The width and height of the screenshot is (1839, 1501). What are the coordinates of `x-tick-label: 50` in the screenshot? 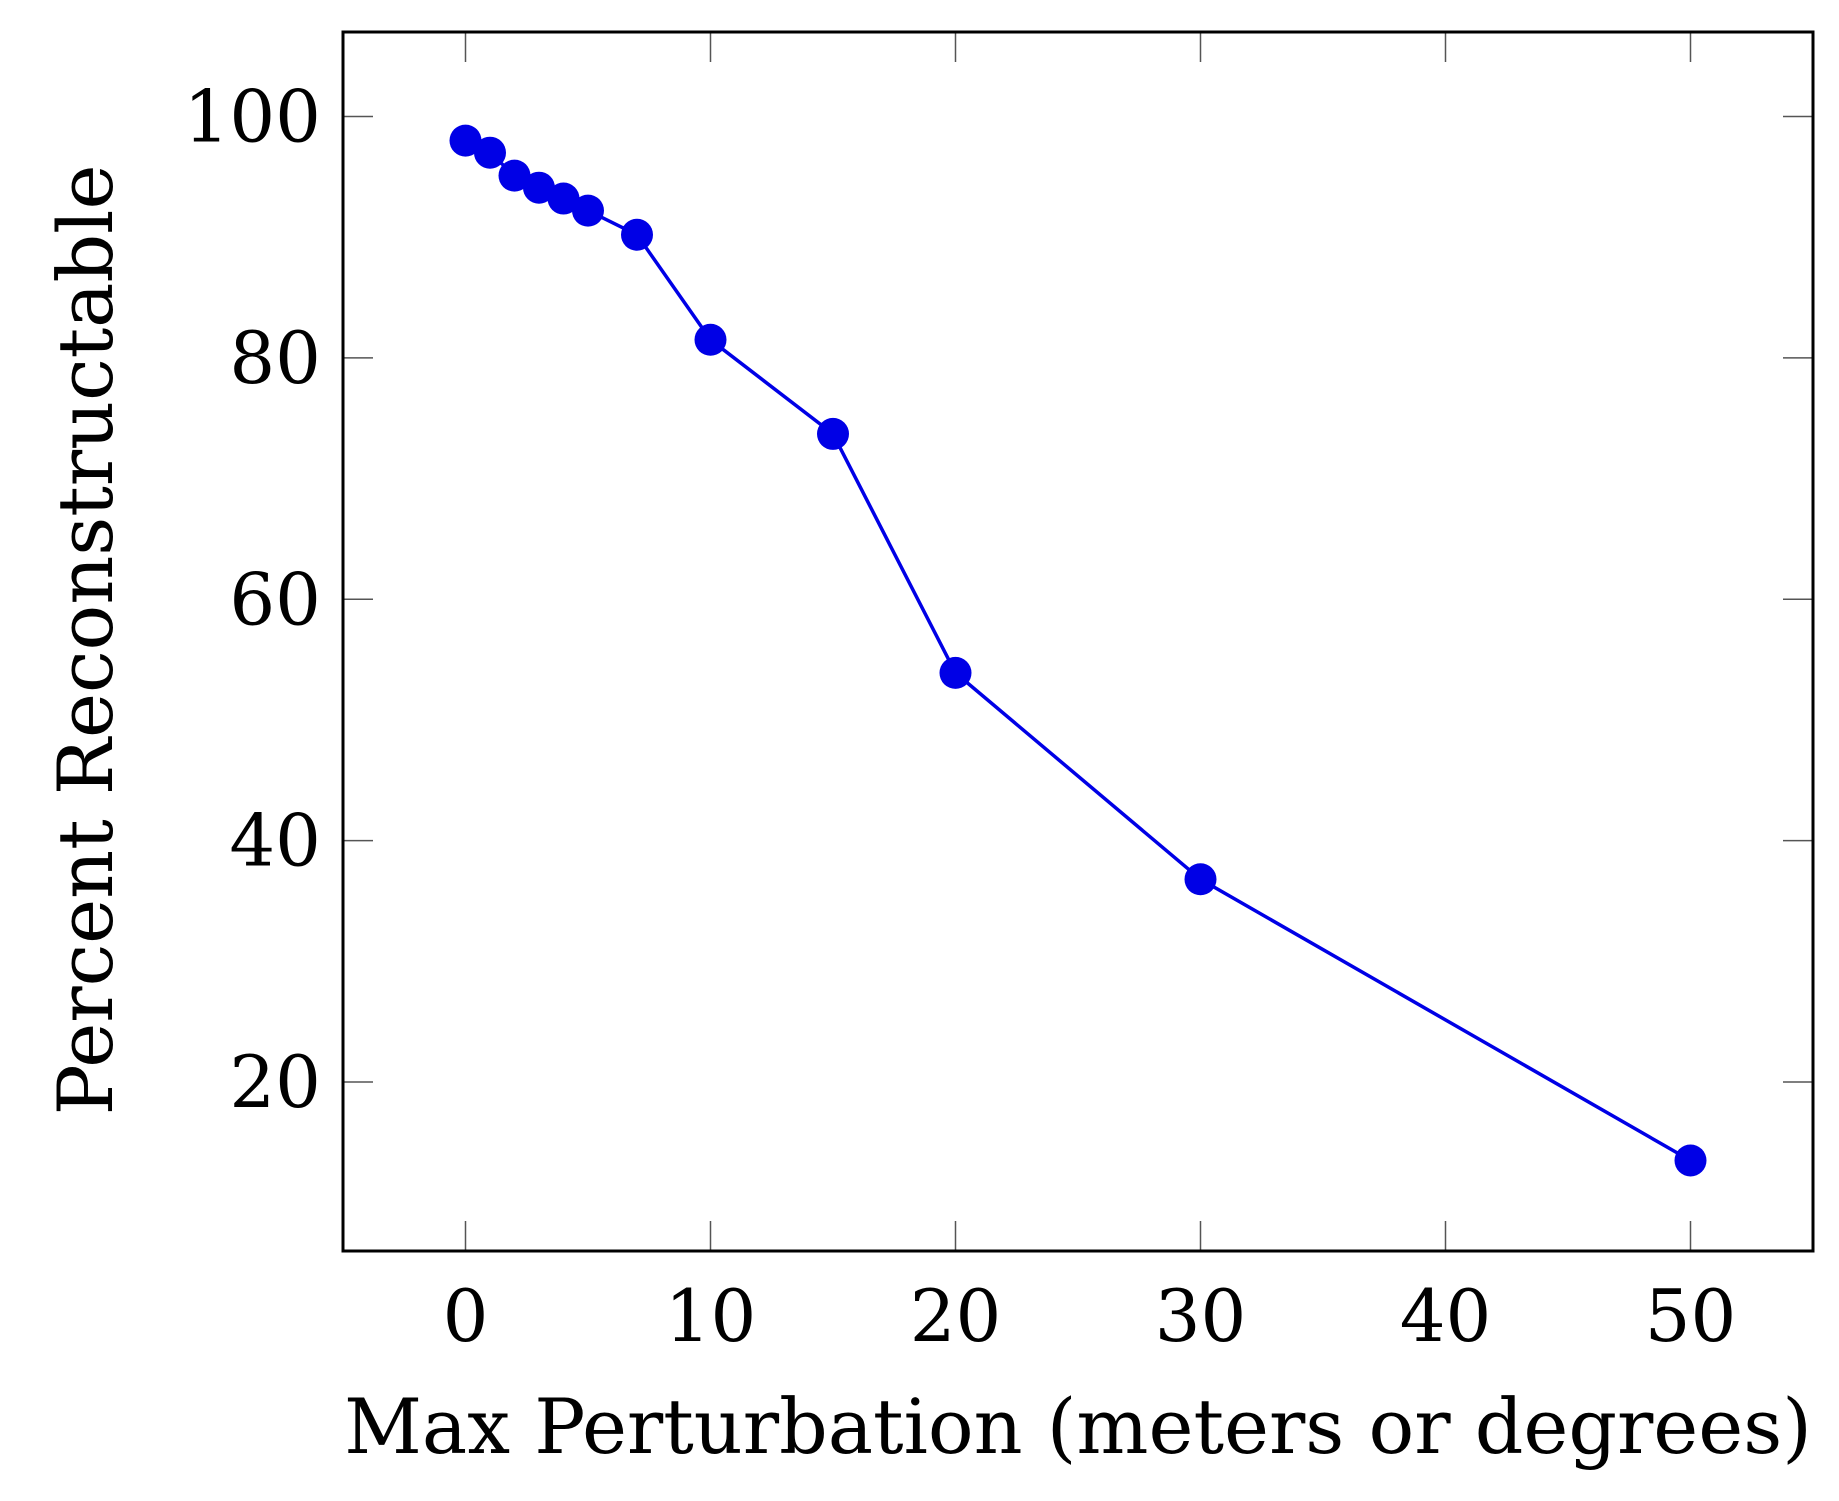 It's located at (1691, 1316).